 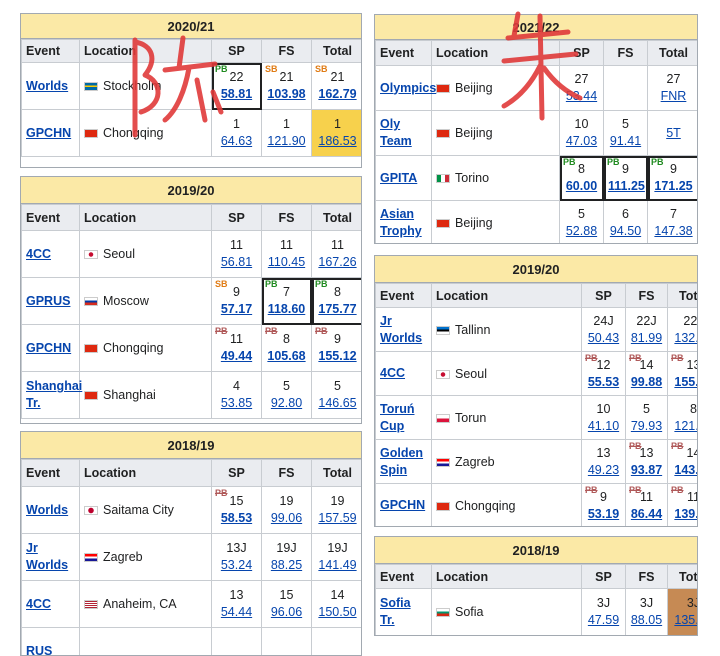 What do you see at coordinates (236, 403) in the screenshot?
I see `score-link: 53.85` at bounding box center [236, 403].